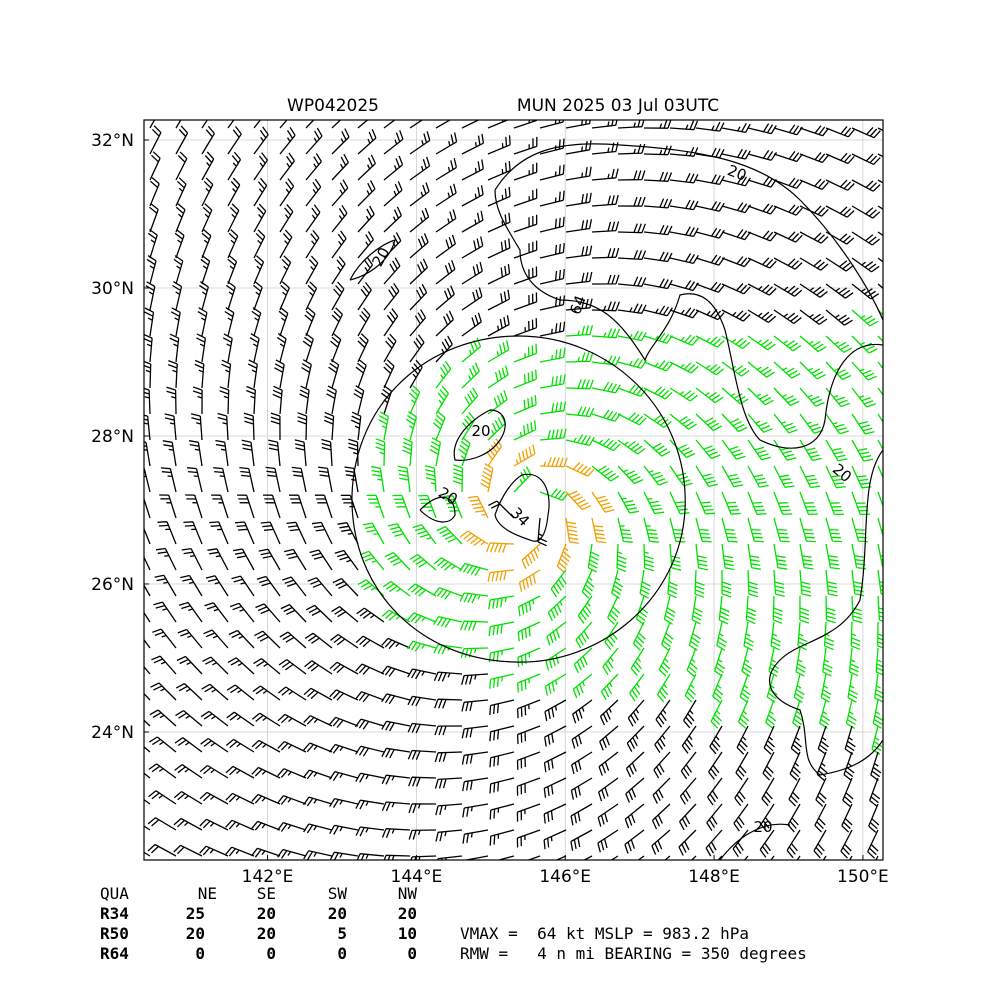  What do you see at coordinates (412, 953) in the screenshot?
I see `table-cell: 0` at bounding box center [412, 953].